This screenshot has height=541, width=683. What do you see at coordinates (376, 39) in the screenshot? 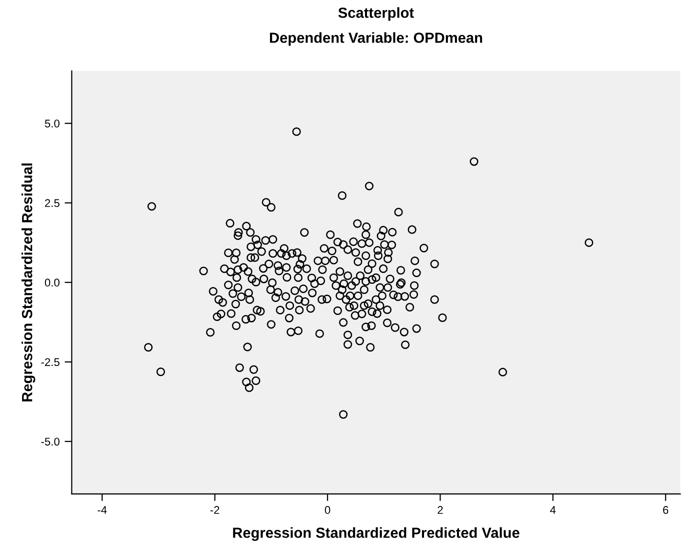
I see `chart-subtitle: Dependent Variable: OPDmean` at bounding box center [376, 39].